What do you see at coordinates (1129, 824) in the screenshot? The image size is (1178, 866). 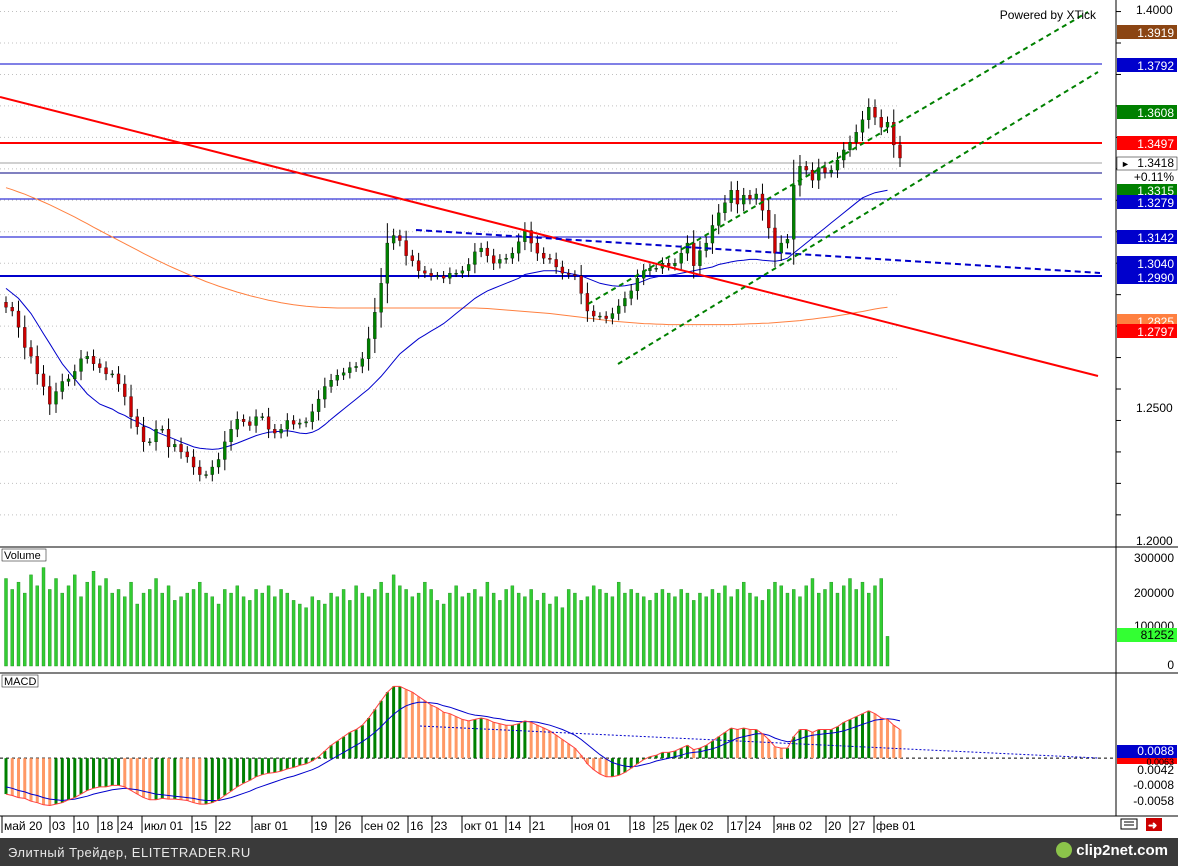 I see `keyboard-icon` at bounding box center [1129, 824].